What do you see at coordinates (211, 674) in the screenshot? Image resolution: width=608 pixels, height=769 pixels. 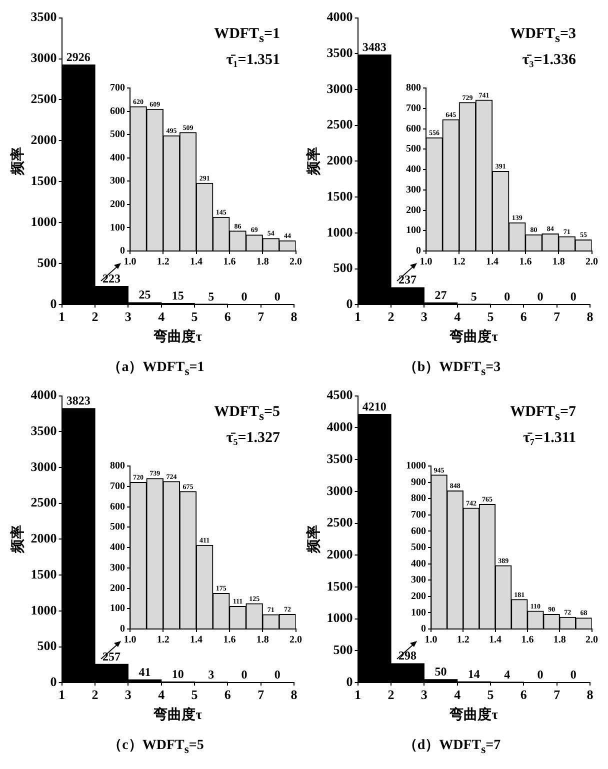 I see `data-label: 3` at bounding box center [211, 674].